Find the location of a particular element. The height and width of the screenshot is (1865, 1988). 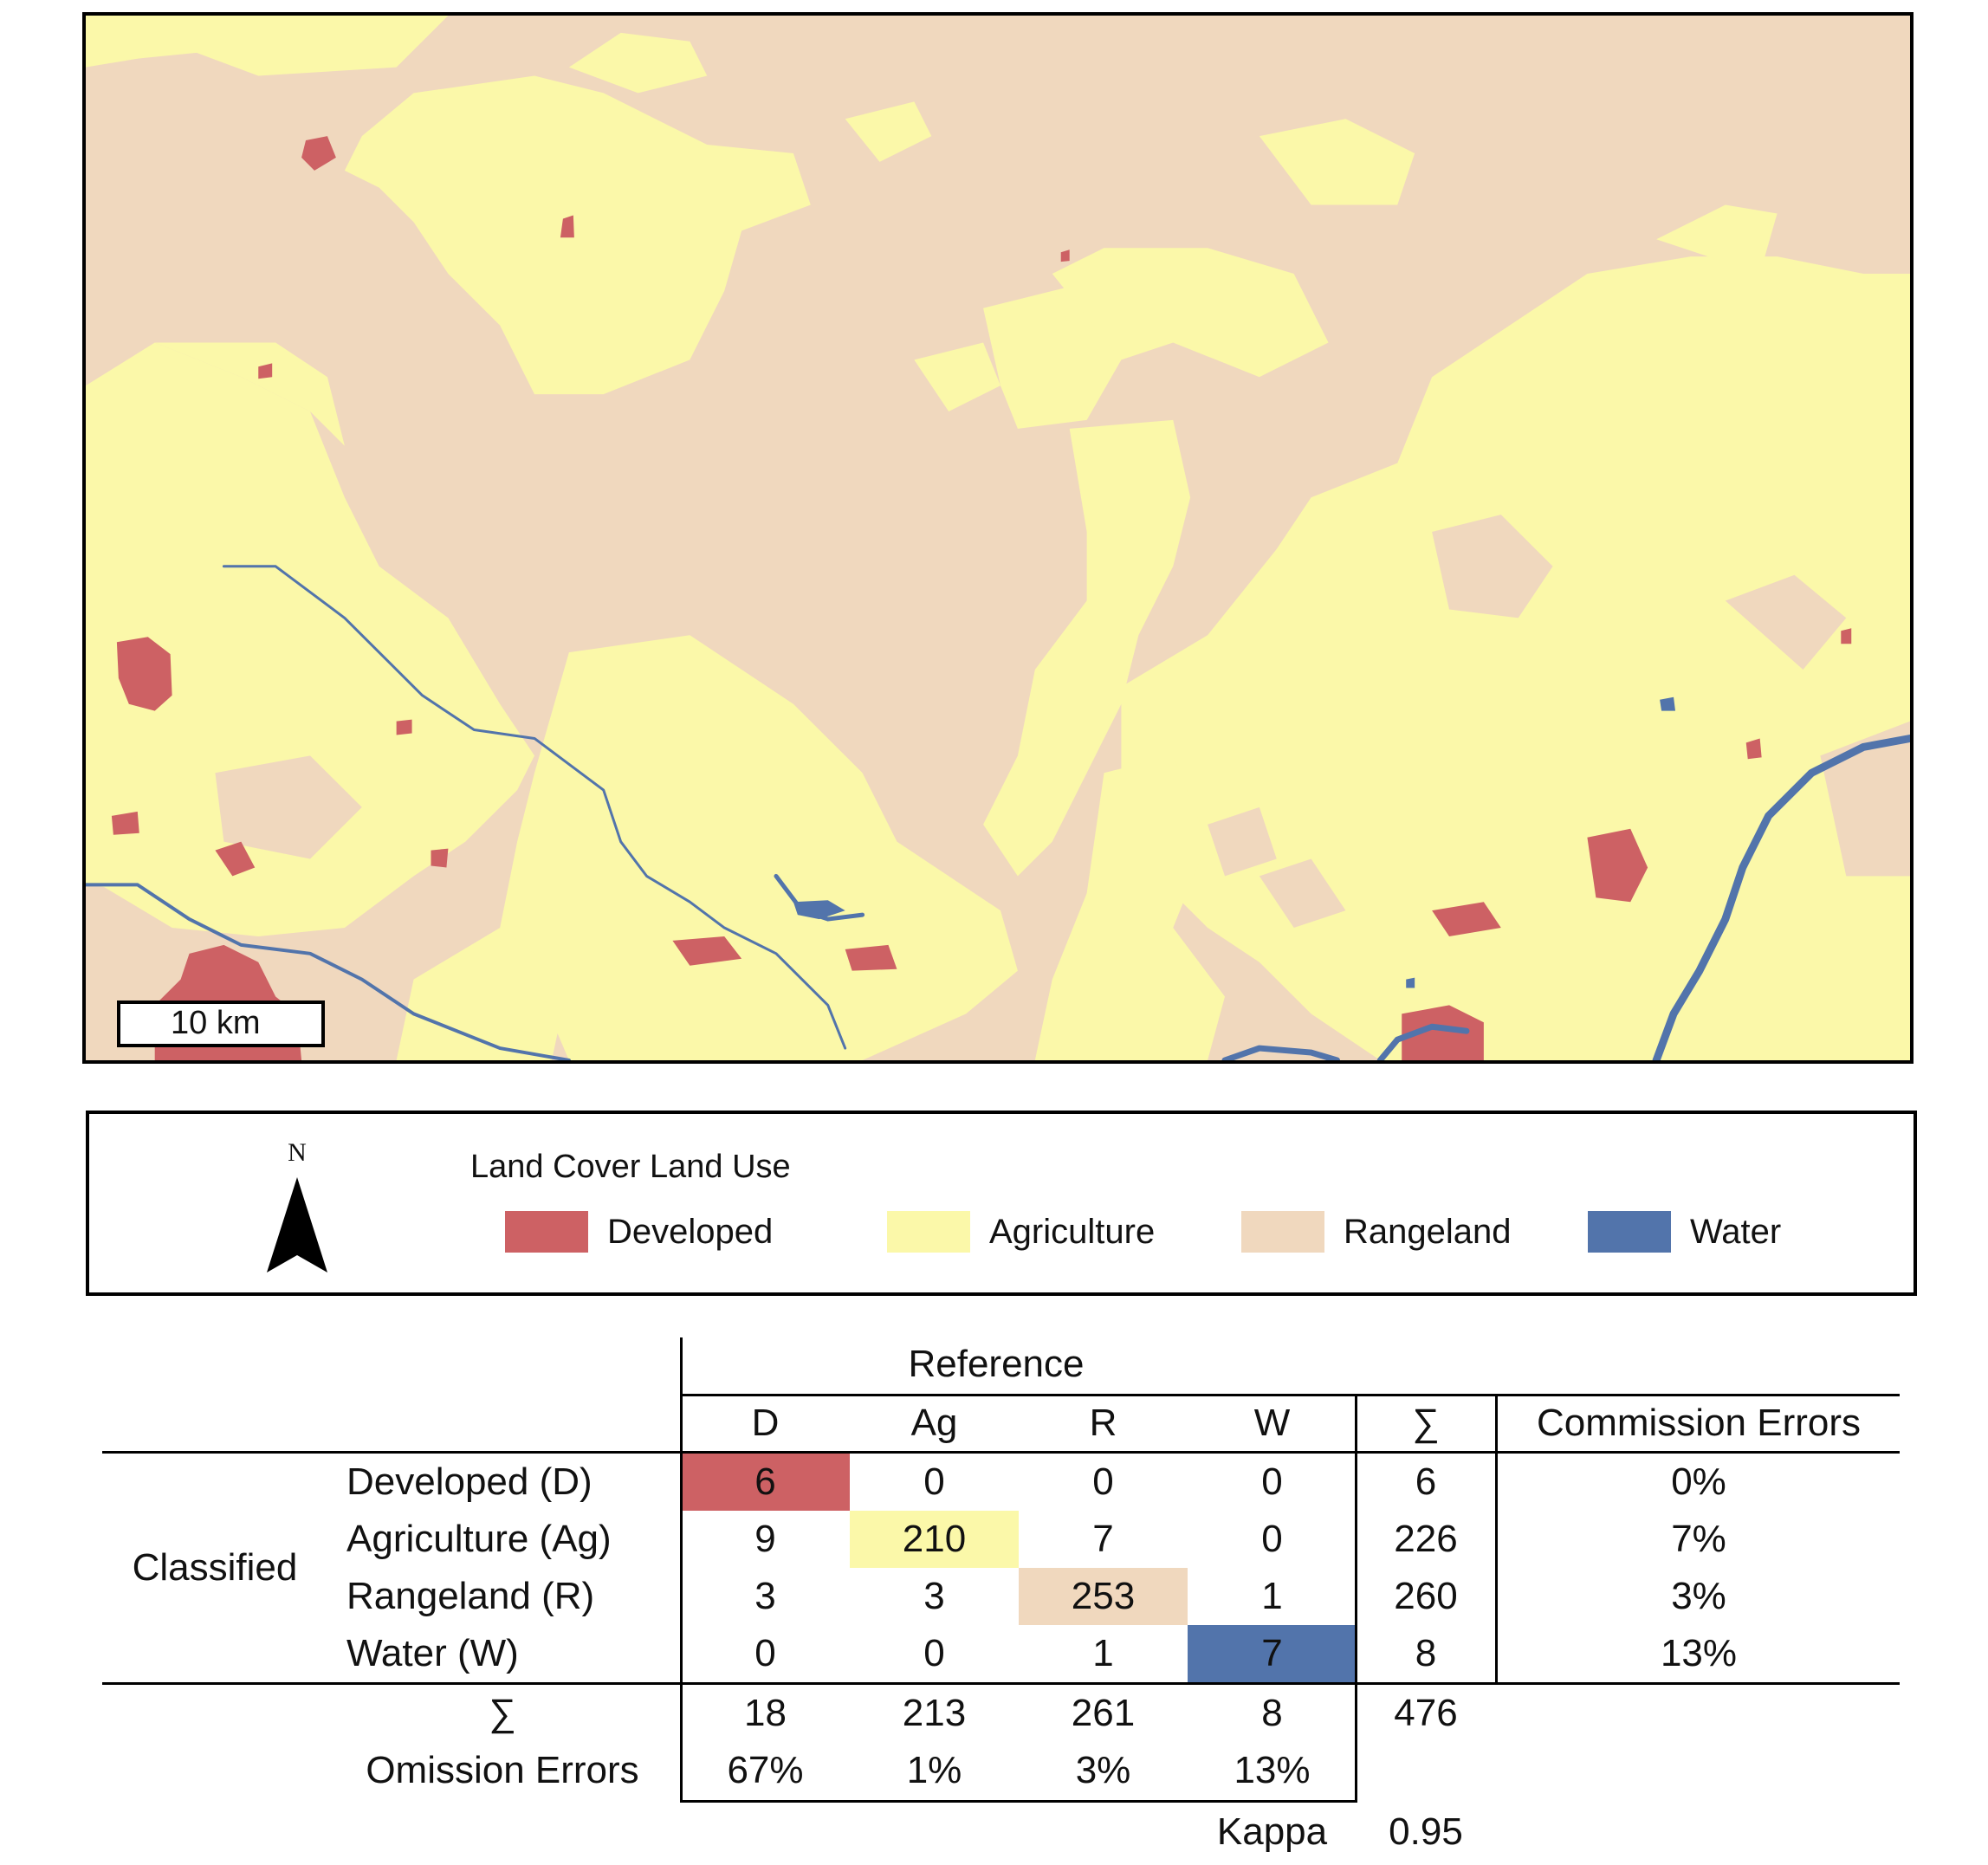

reference-header: Reference is located at coordinates (997, 1364).